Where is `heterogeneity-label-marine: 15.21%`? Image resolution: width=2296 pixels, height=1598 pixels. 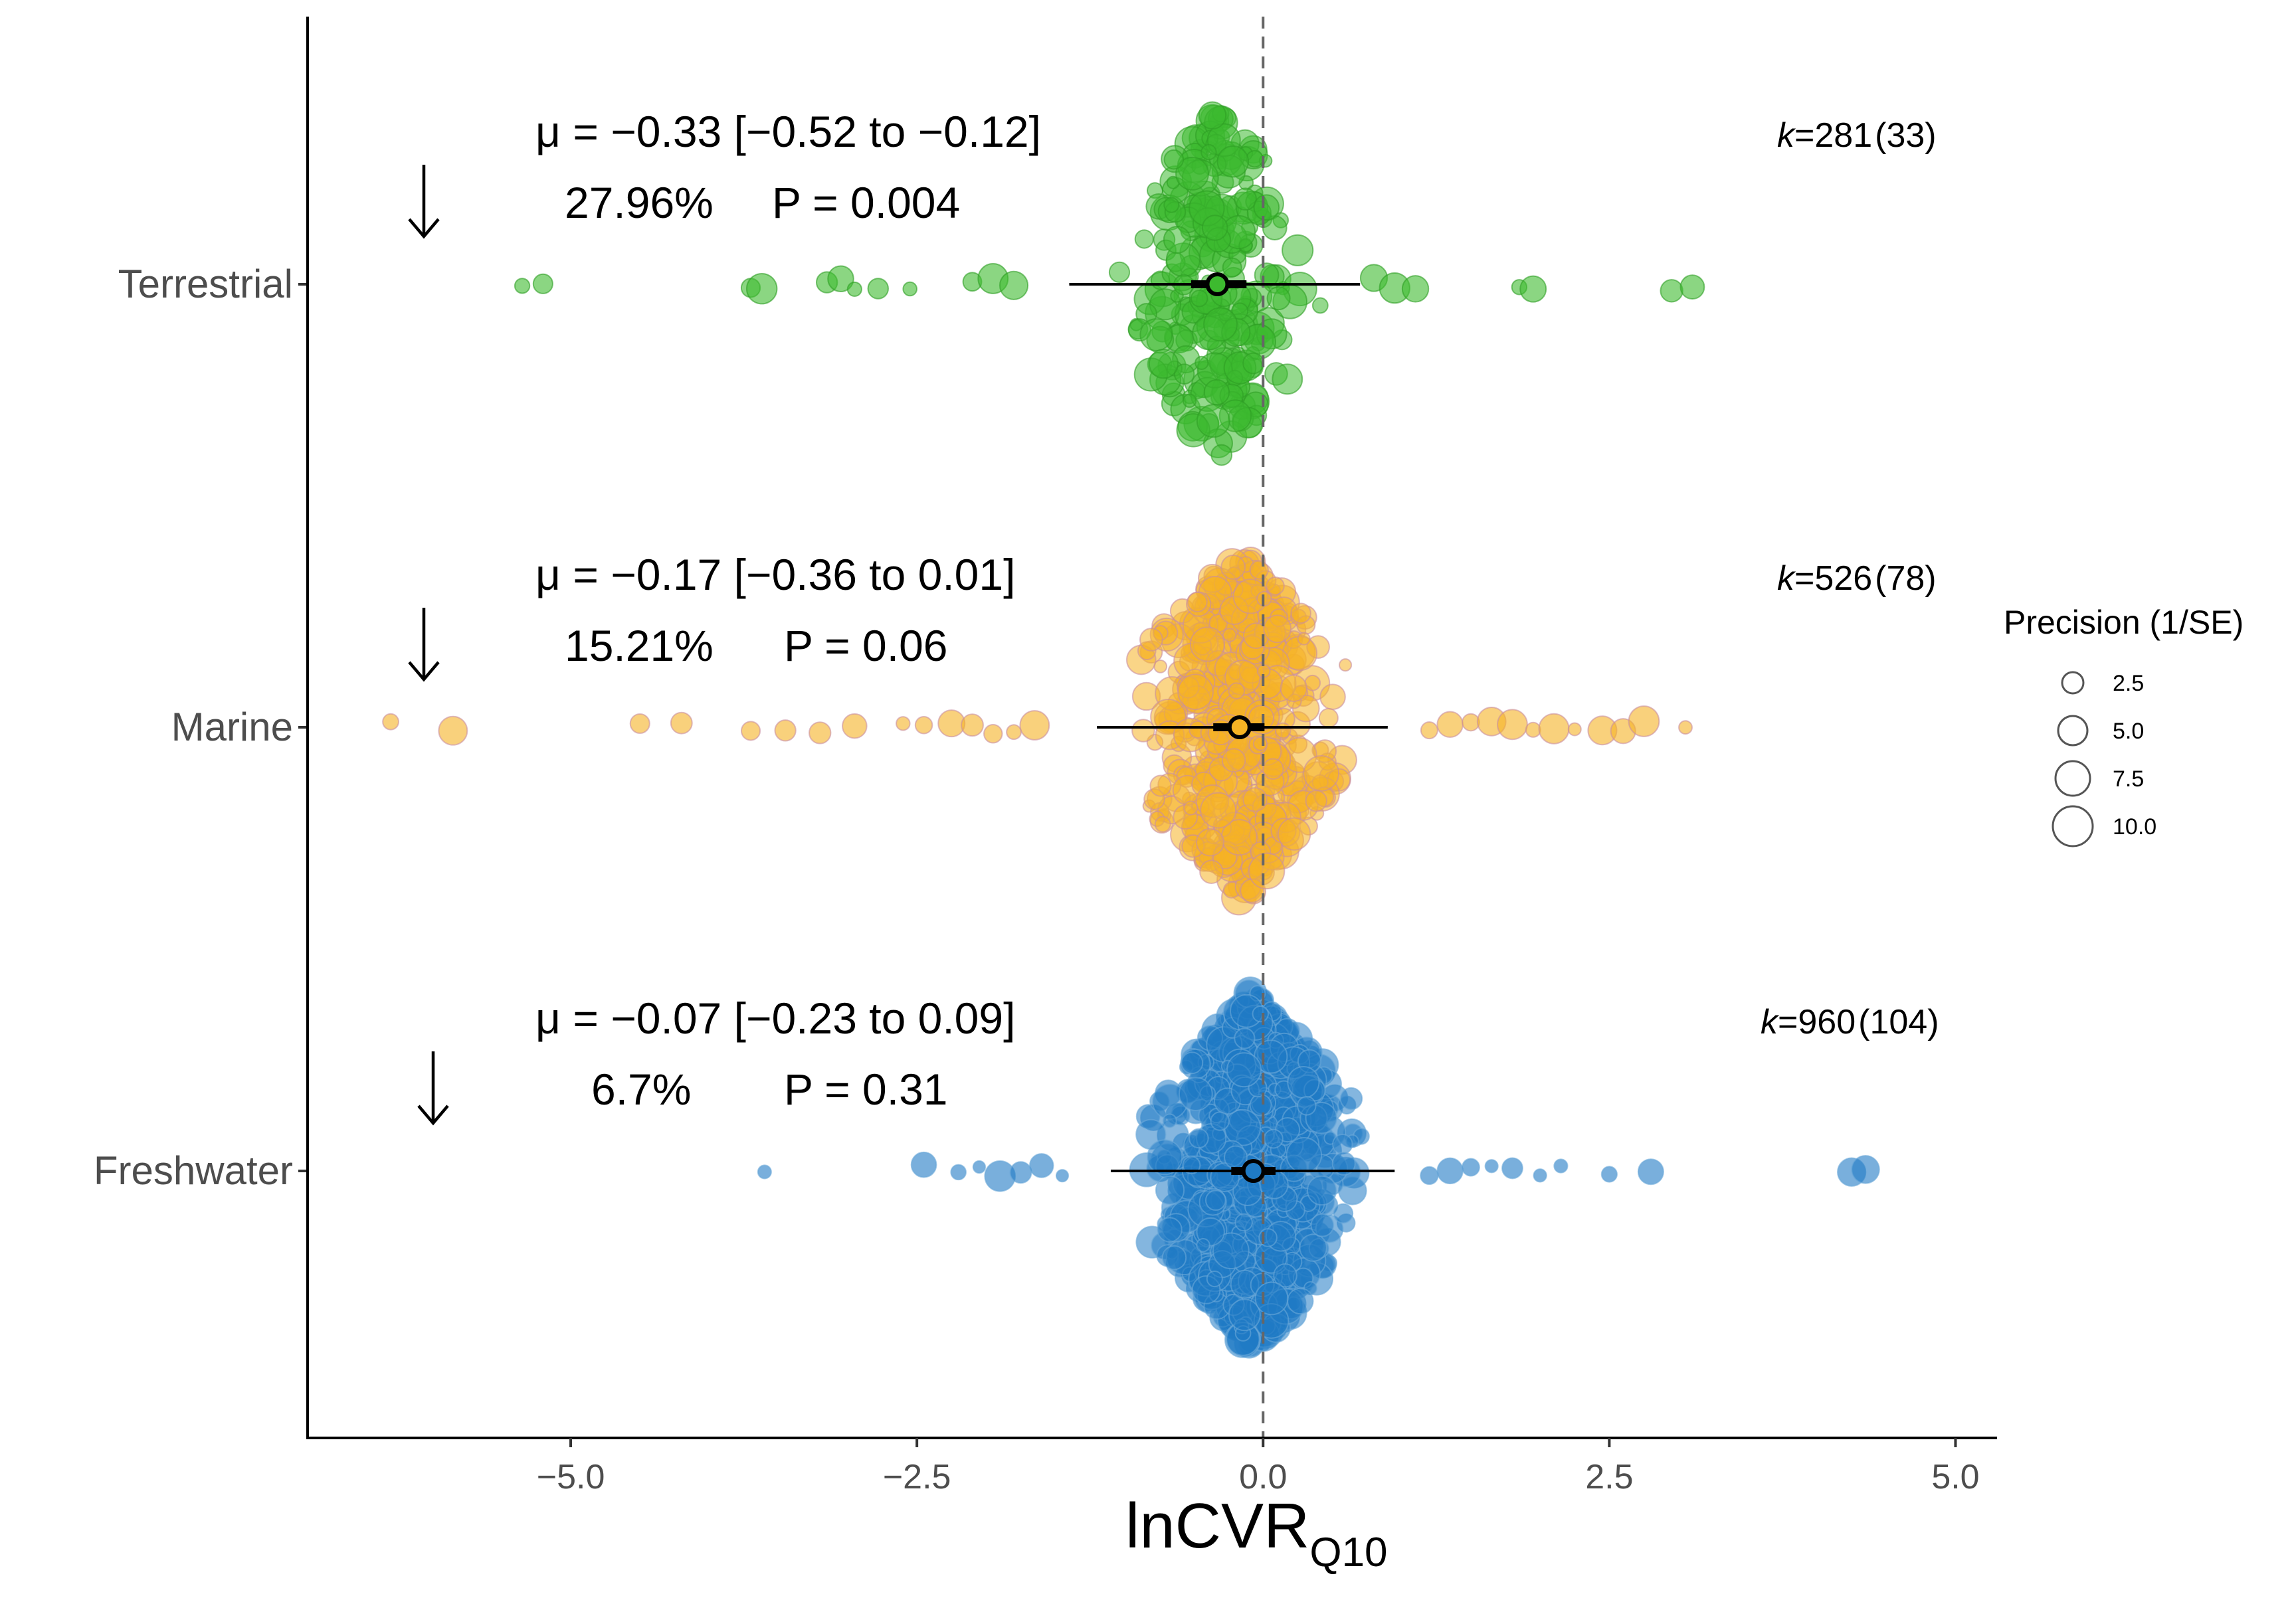 heterogeneity-label-marine: 15.21% is located at coordinates (639, 646).